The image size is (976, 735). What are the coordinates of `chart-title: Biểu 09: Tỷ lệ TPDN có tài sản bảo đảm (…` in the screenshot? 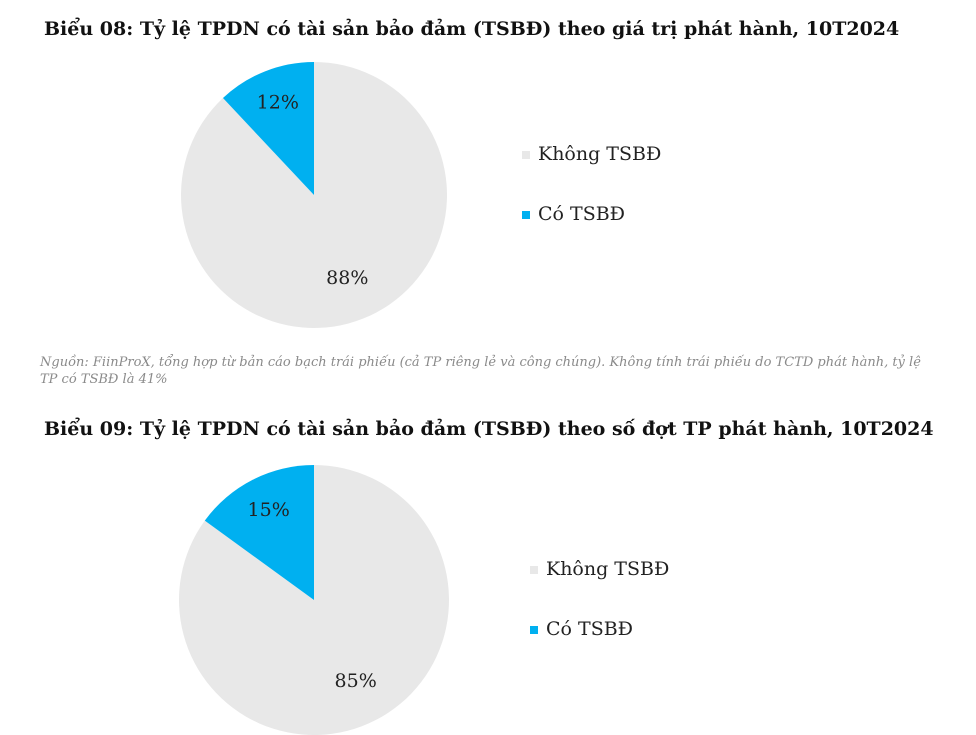 It's located at (489, 428).